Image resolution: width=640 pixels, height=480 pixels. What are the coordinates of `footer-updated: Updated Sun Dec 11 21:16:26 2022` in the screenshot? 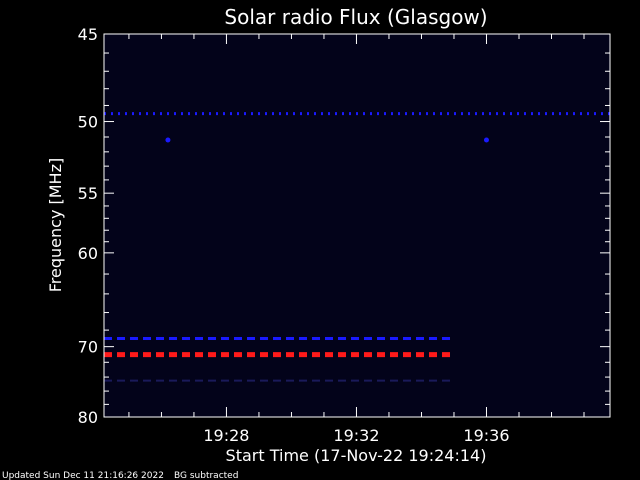 It's located at (83, 475).